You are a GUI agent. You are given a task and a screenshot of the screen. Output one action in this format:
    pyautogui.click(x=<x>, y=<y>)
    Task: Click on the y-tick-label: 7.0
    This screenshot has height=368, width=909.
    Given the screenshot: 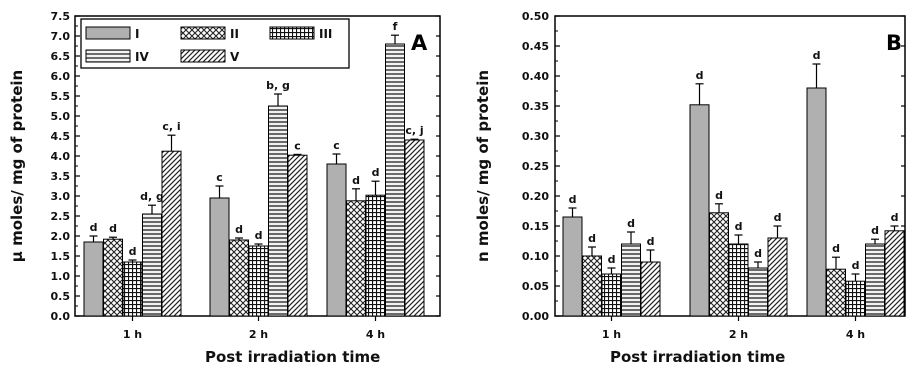 What is the action you would take?
    pyautogui.click(x=61, y=36)
    